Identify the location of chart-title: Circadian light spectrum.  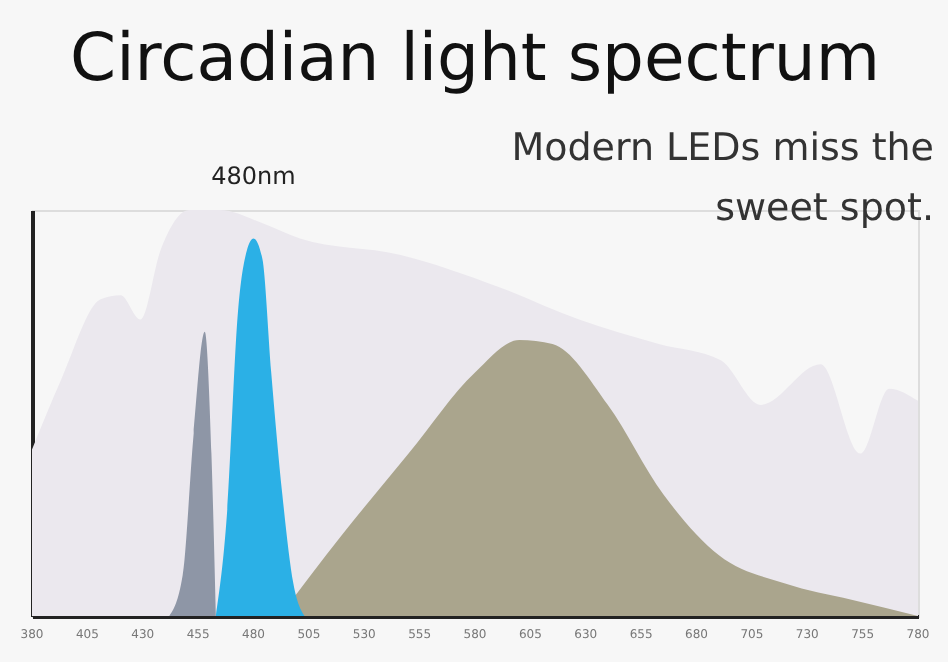
(475, 57).